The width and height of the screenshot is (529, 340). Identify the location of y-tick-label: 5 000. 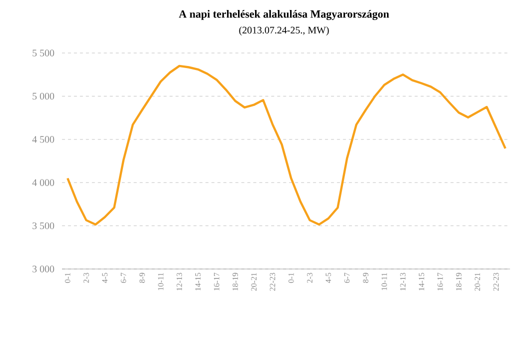
(43, 96).